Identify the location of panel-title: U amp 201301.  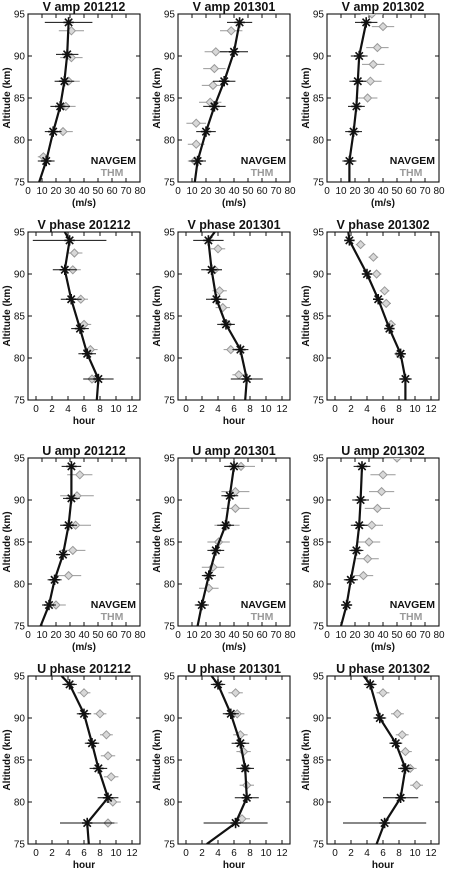
(233, 451).